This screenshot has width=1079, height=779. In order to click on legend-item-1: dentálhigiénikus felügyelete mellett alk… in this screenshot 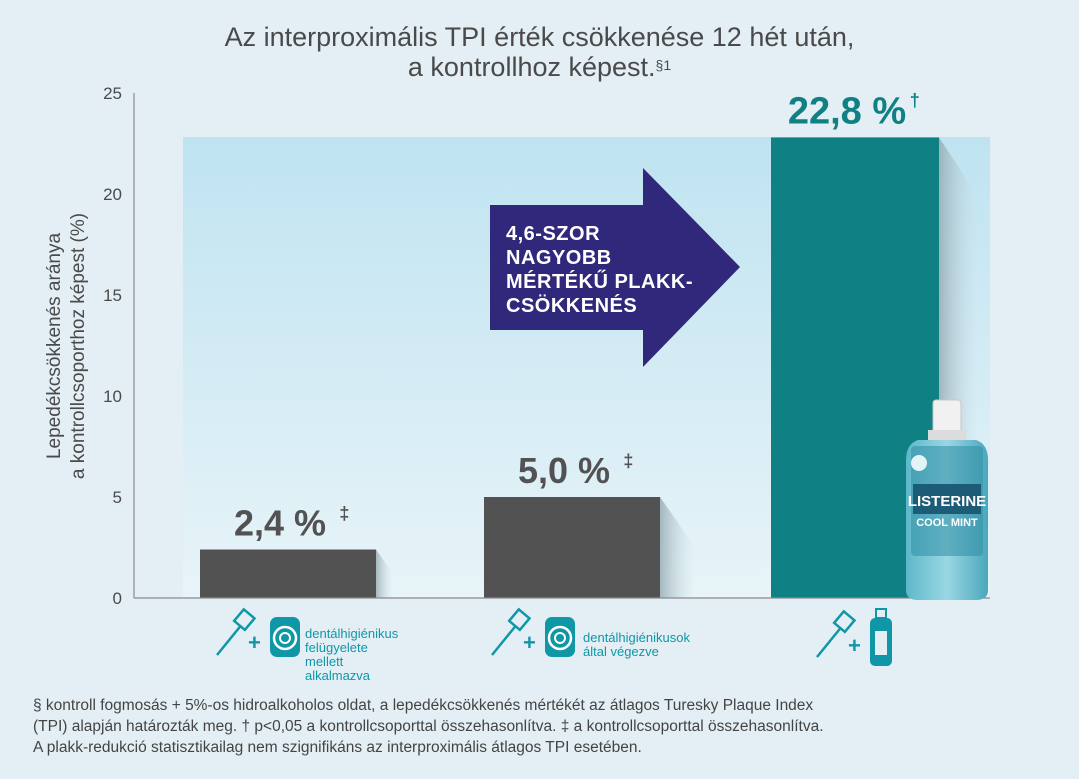, I will do `click(351, 655)`.